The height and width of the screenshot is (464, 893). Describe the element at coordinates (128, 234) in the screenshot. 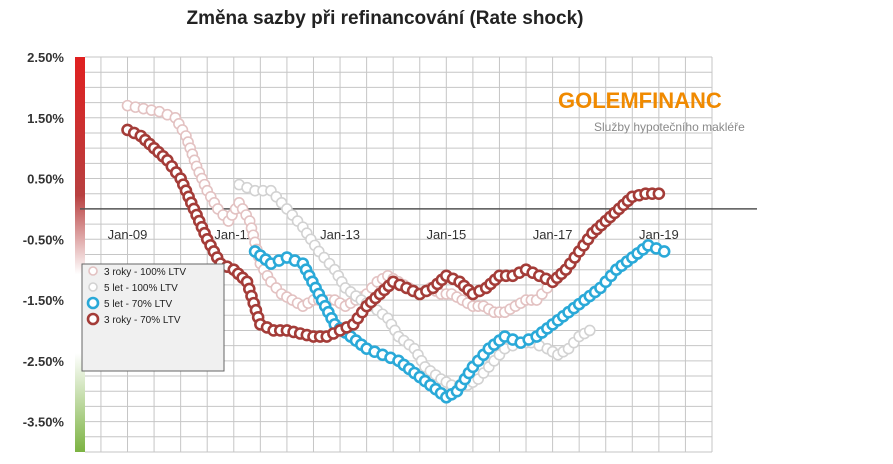

I see `x-tick-label: Jan-09` at that location.